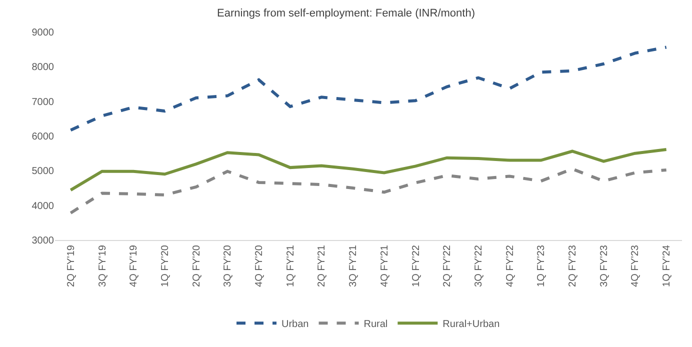  Describe the element at coordinates (376, 324) in the screenshot. I see `legend-label: Rural` at that location.